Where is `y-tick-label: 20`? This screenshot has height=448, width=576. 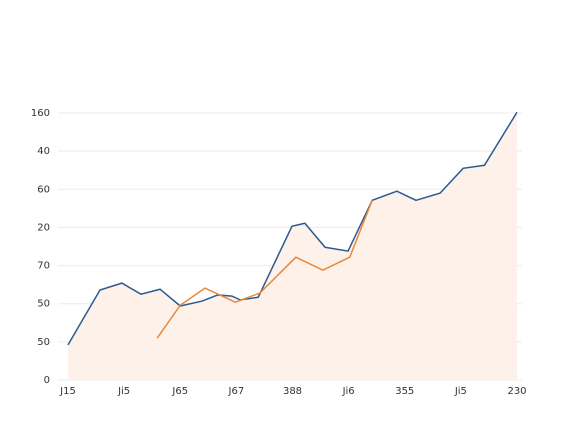 y-tick-label: 20 is located at coordinates (43, 227).